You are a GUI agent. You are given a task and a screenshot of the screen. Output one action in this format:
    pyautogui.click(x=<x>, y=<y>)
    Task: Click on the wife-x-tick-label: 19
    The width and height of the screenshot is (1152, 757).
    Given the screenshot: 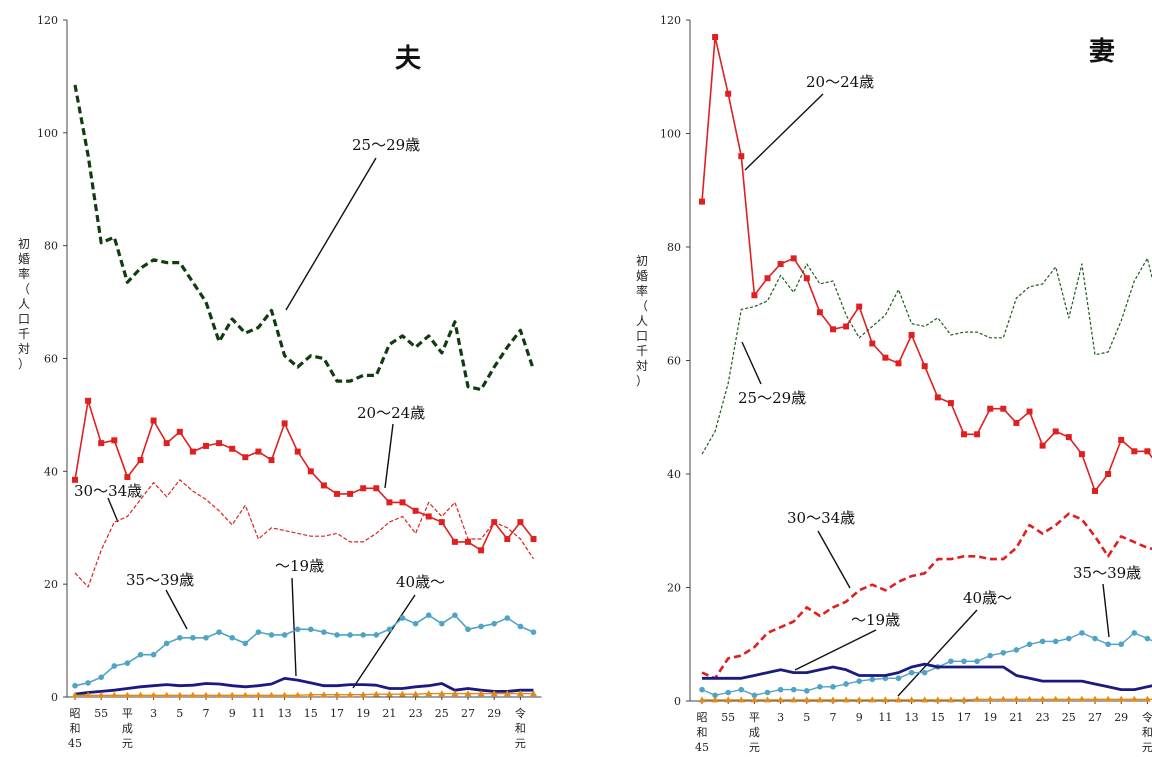 What is the action you would take?
    pyautogui.click(x=990, y=717)
    